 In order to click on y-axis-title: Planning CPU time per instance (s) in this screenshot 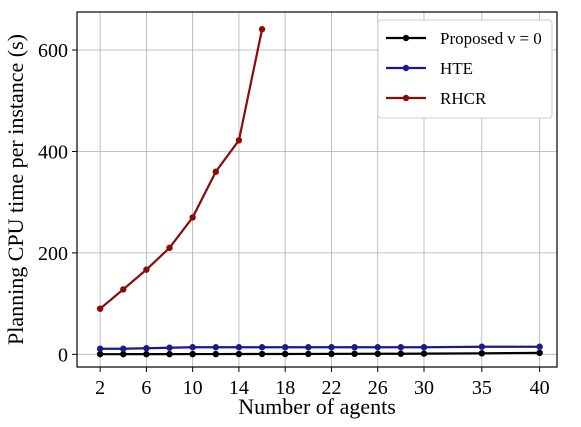, I will do `click(15, 189)`.